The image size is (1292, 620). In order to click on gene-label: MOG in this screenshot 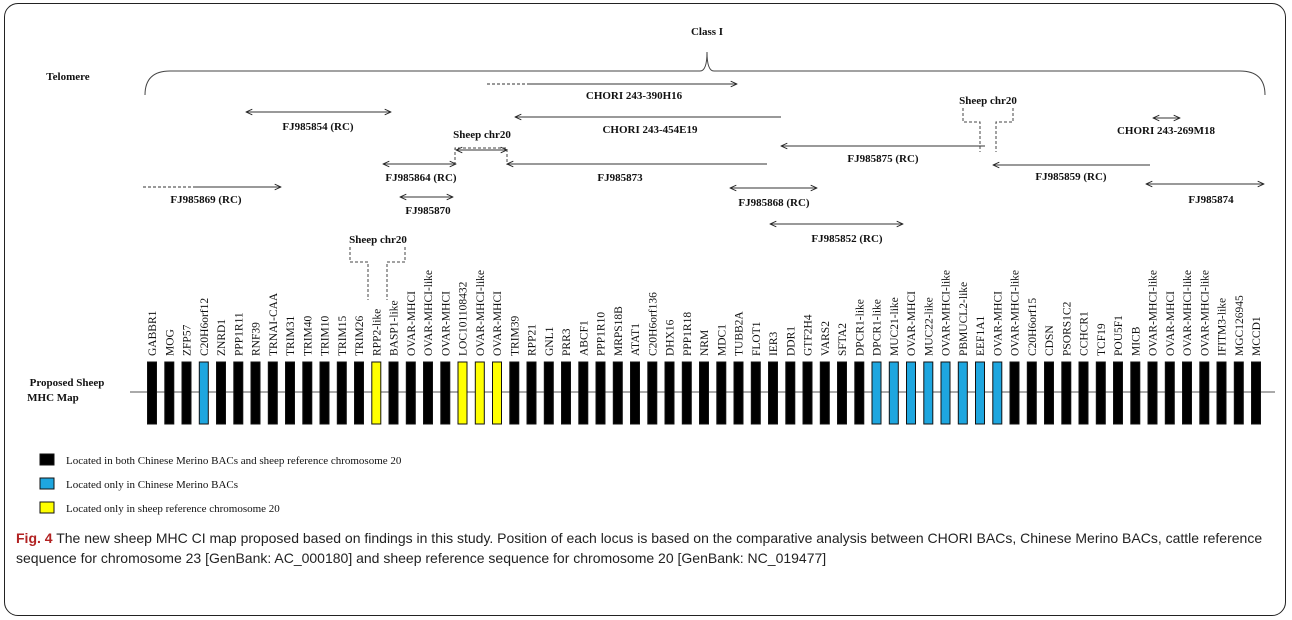, I will do `click(170, 342)`.